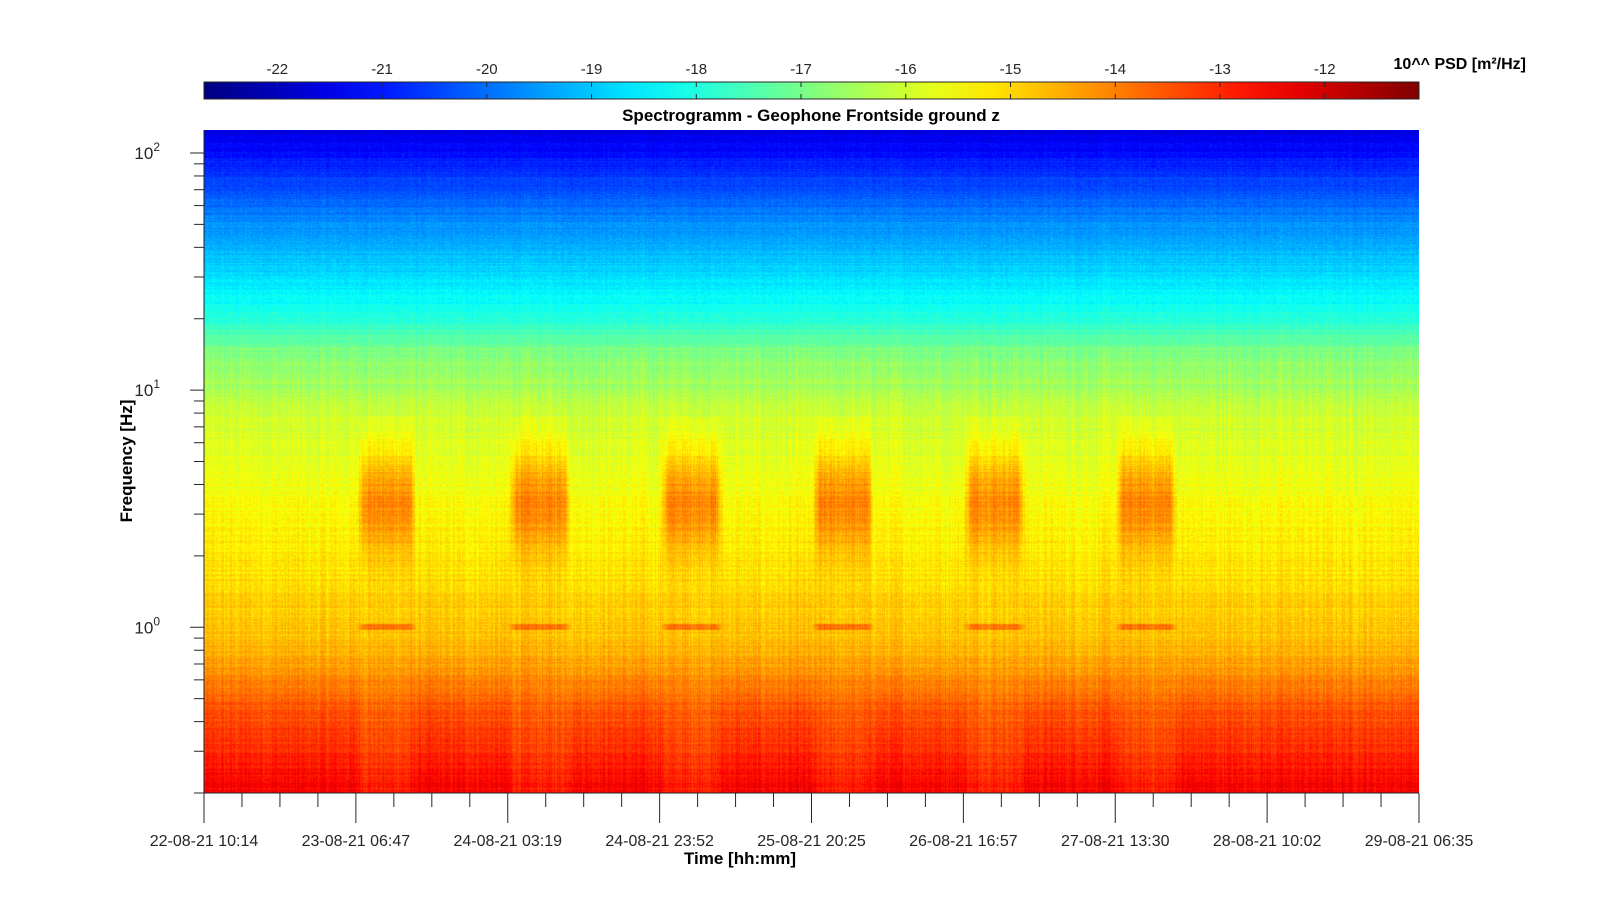  What do you see at coordinates (1267, 841) in the screenshot?
I see `x-tick-label: 28-08-21 10:02` at bounding box center [1267, 841].